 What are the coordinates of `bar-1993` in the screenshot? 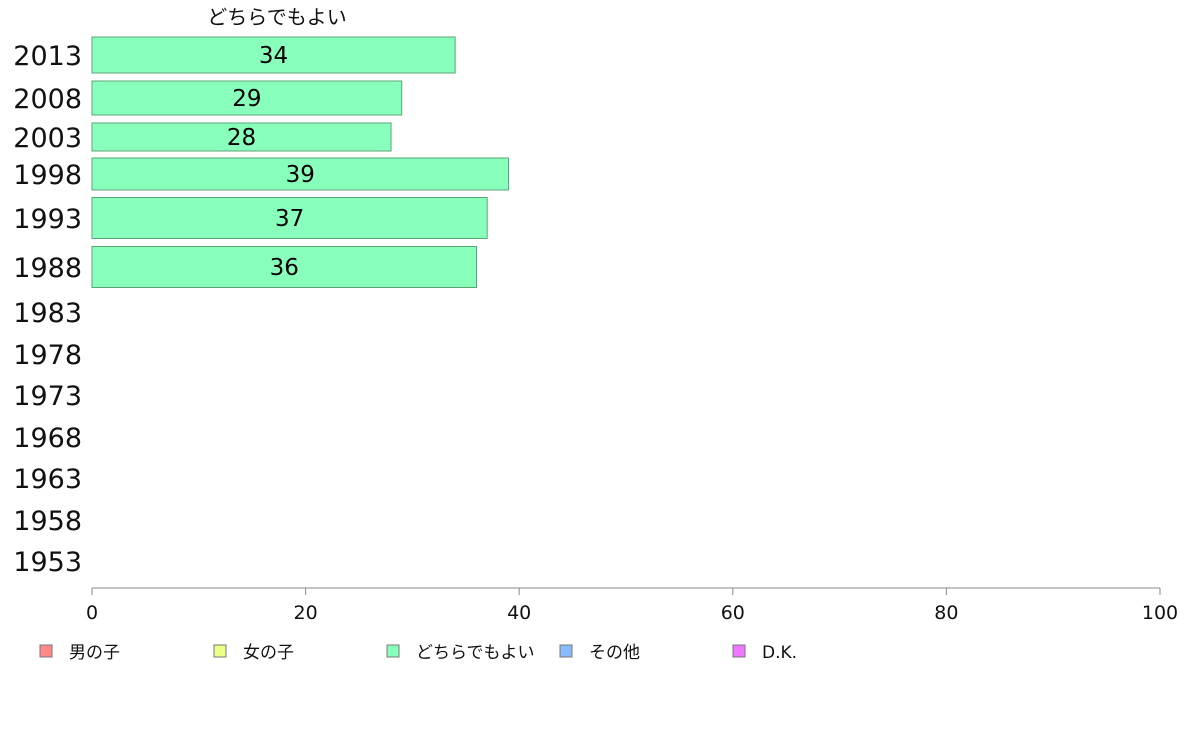 It's located at (289, 218).